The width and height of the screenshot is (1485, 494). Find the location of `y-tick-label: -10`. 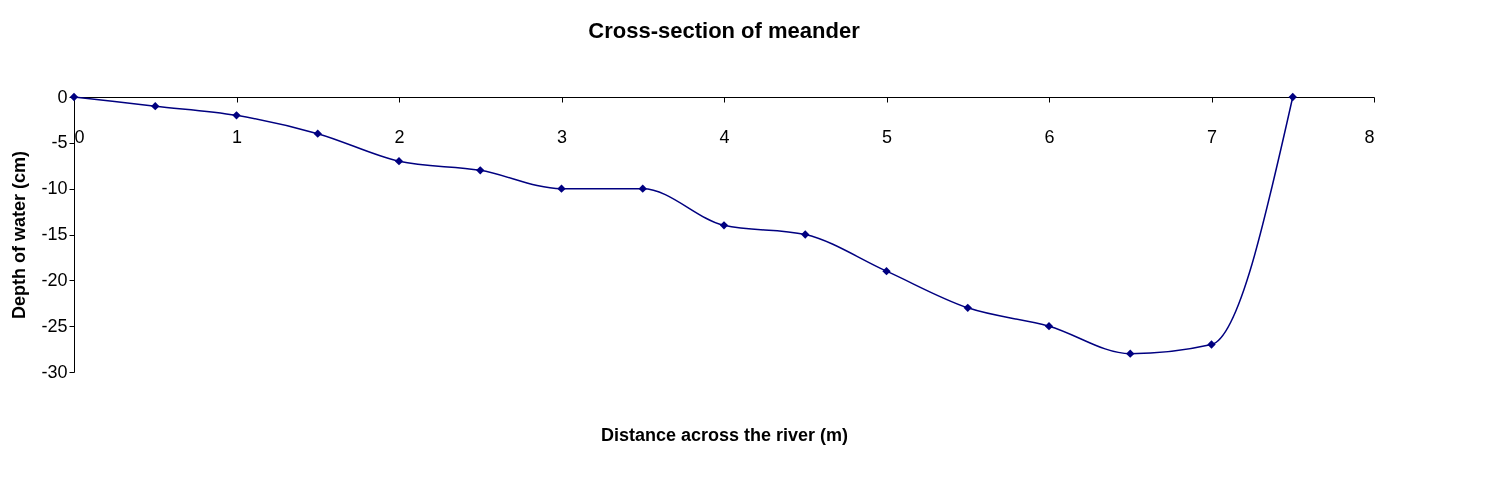

y-tick-label: -10 is located at coordinates (54, 188).